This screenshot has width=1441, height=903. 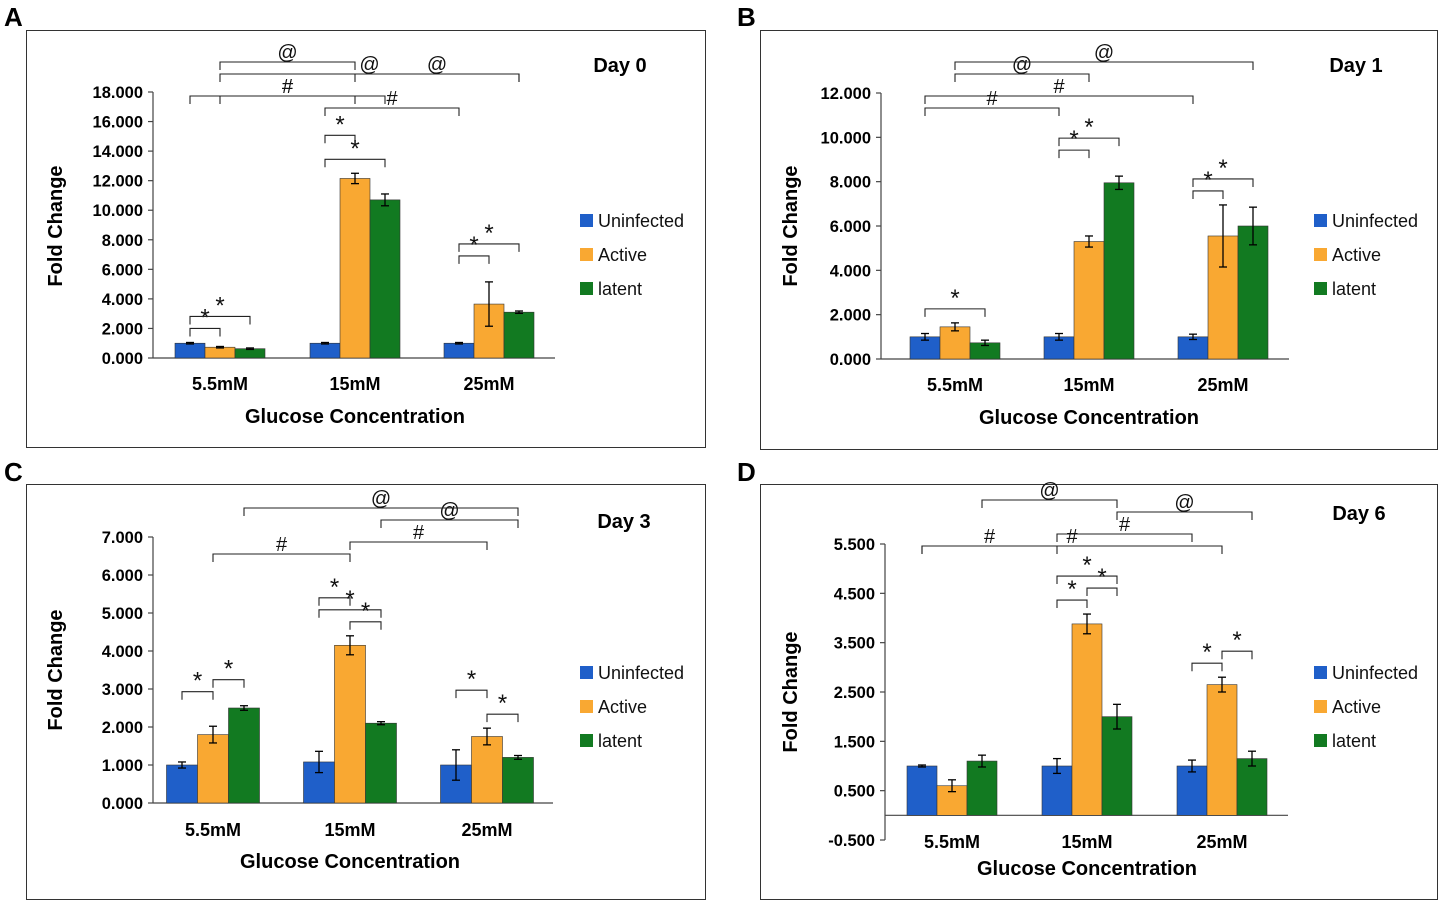 What do you see at coordinates (122, 270) in the screenshot?
I see `y-tick-label-a: 6.000` at bounding box center [122, 270].